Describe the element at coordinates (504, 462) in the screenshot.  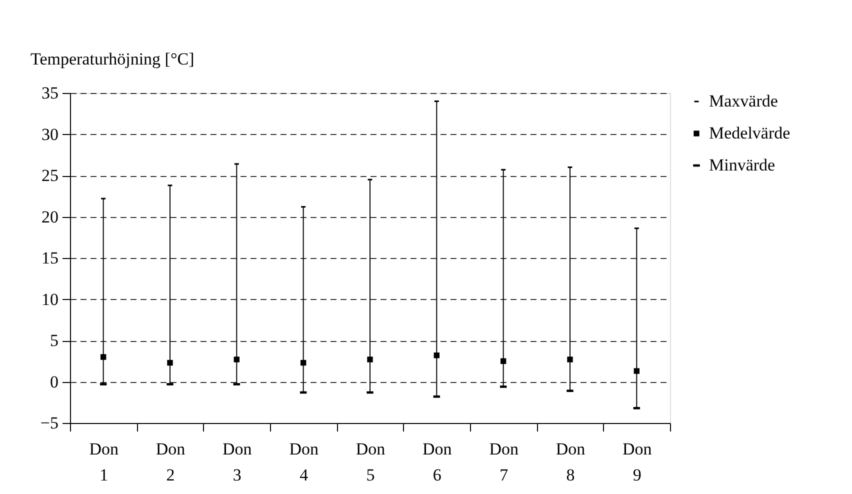
I see `x-tick-label: Don 7` at that location.